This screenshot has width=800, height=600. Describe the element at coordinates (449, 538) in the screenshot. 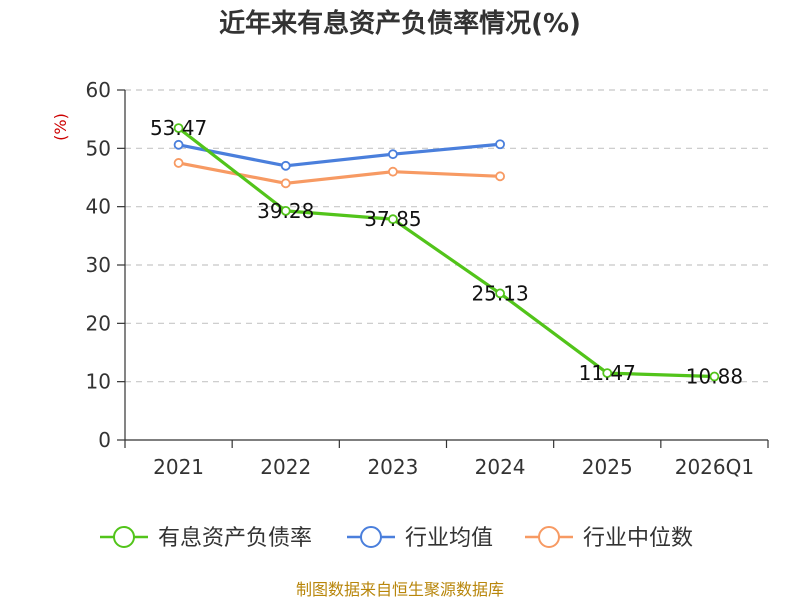

I see `legend-label-1: 行业均值` at that location.